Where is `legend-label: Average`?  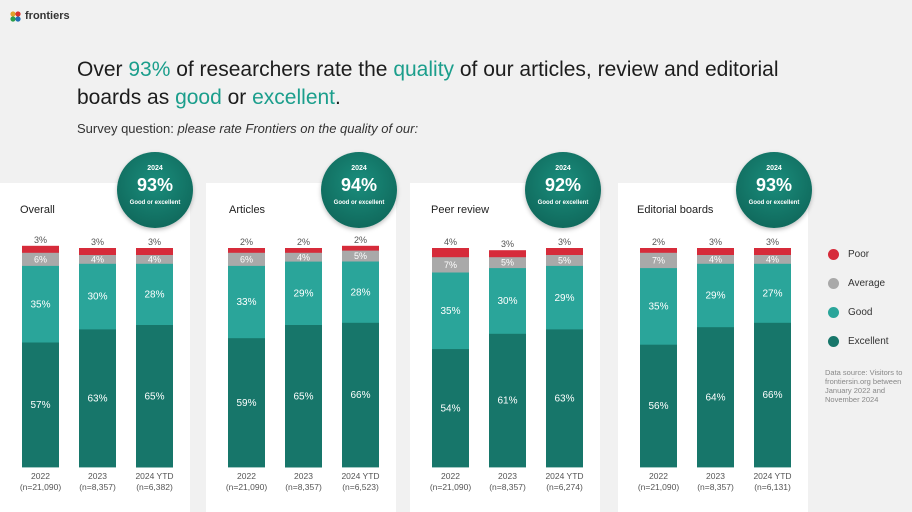 legend-label: Average is located at coordinates (867, 283).